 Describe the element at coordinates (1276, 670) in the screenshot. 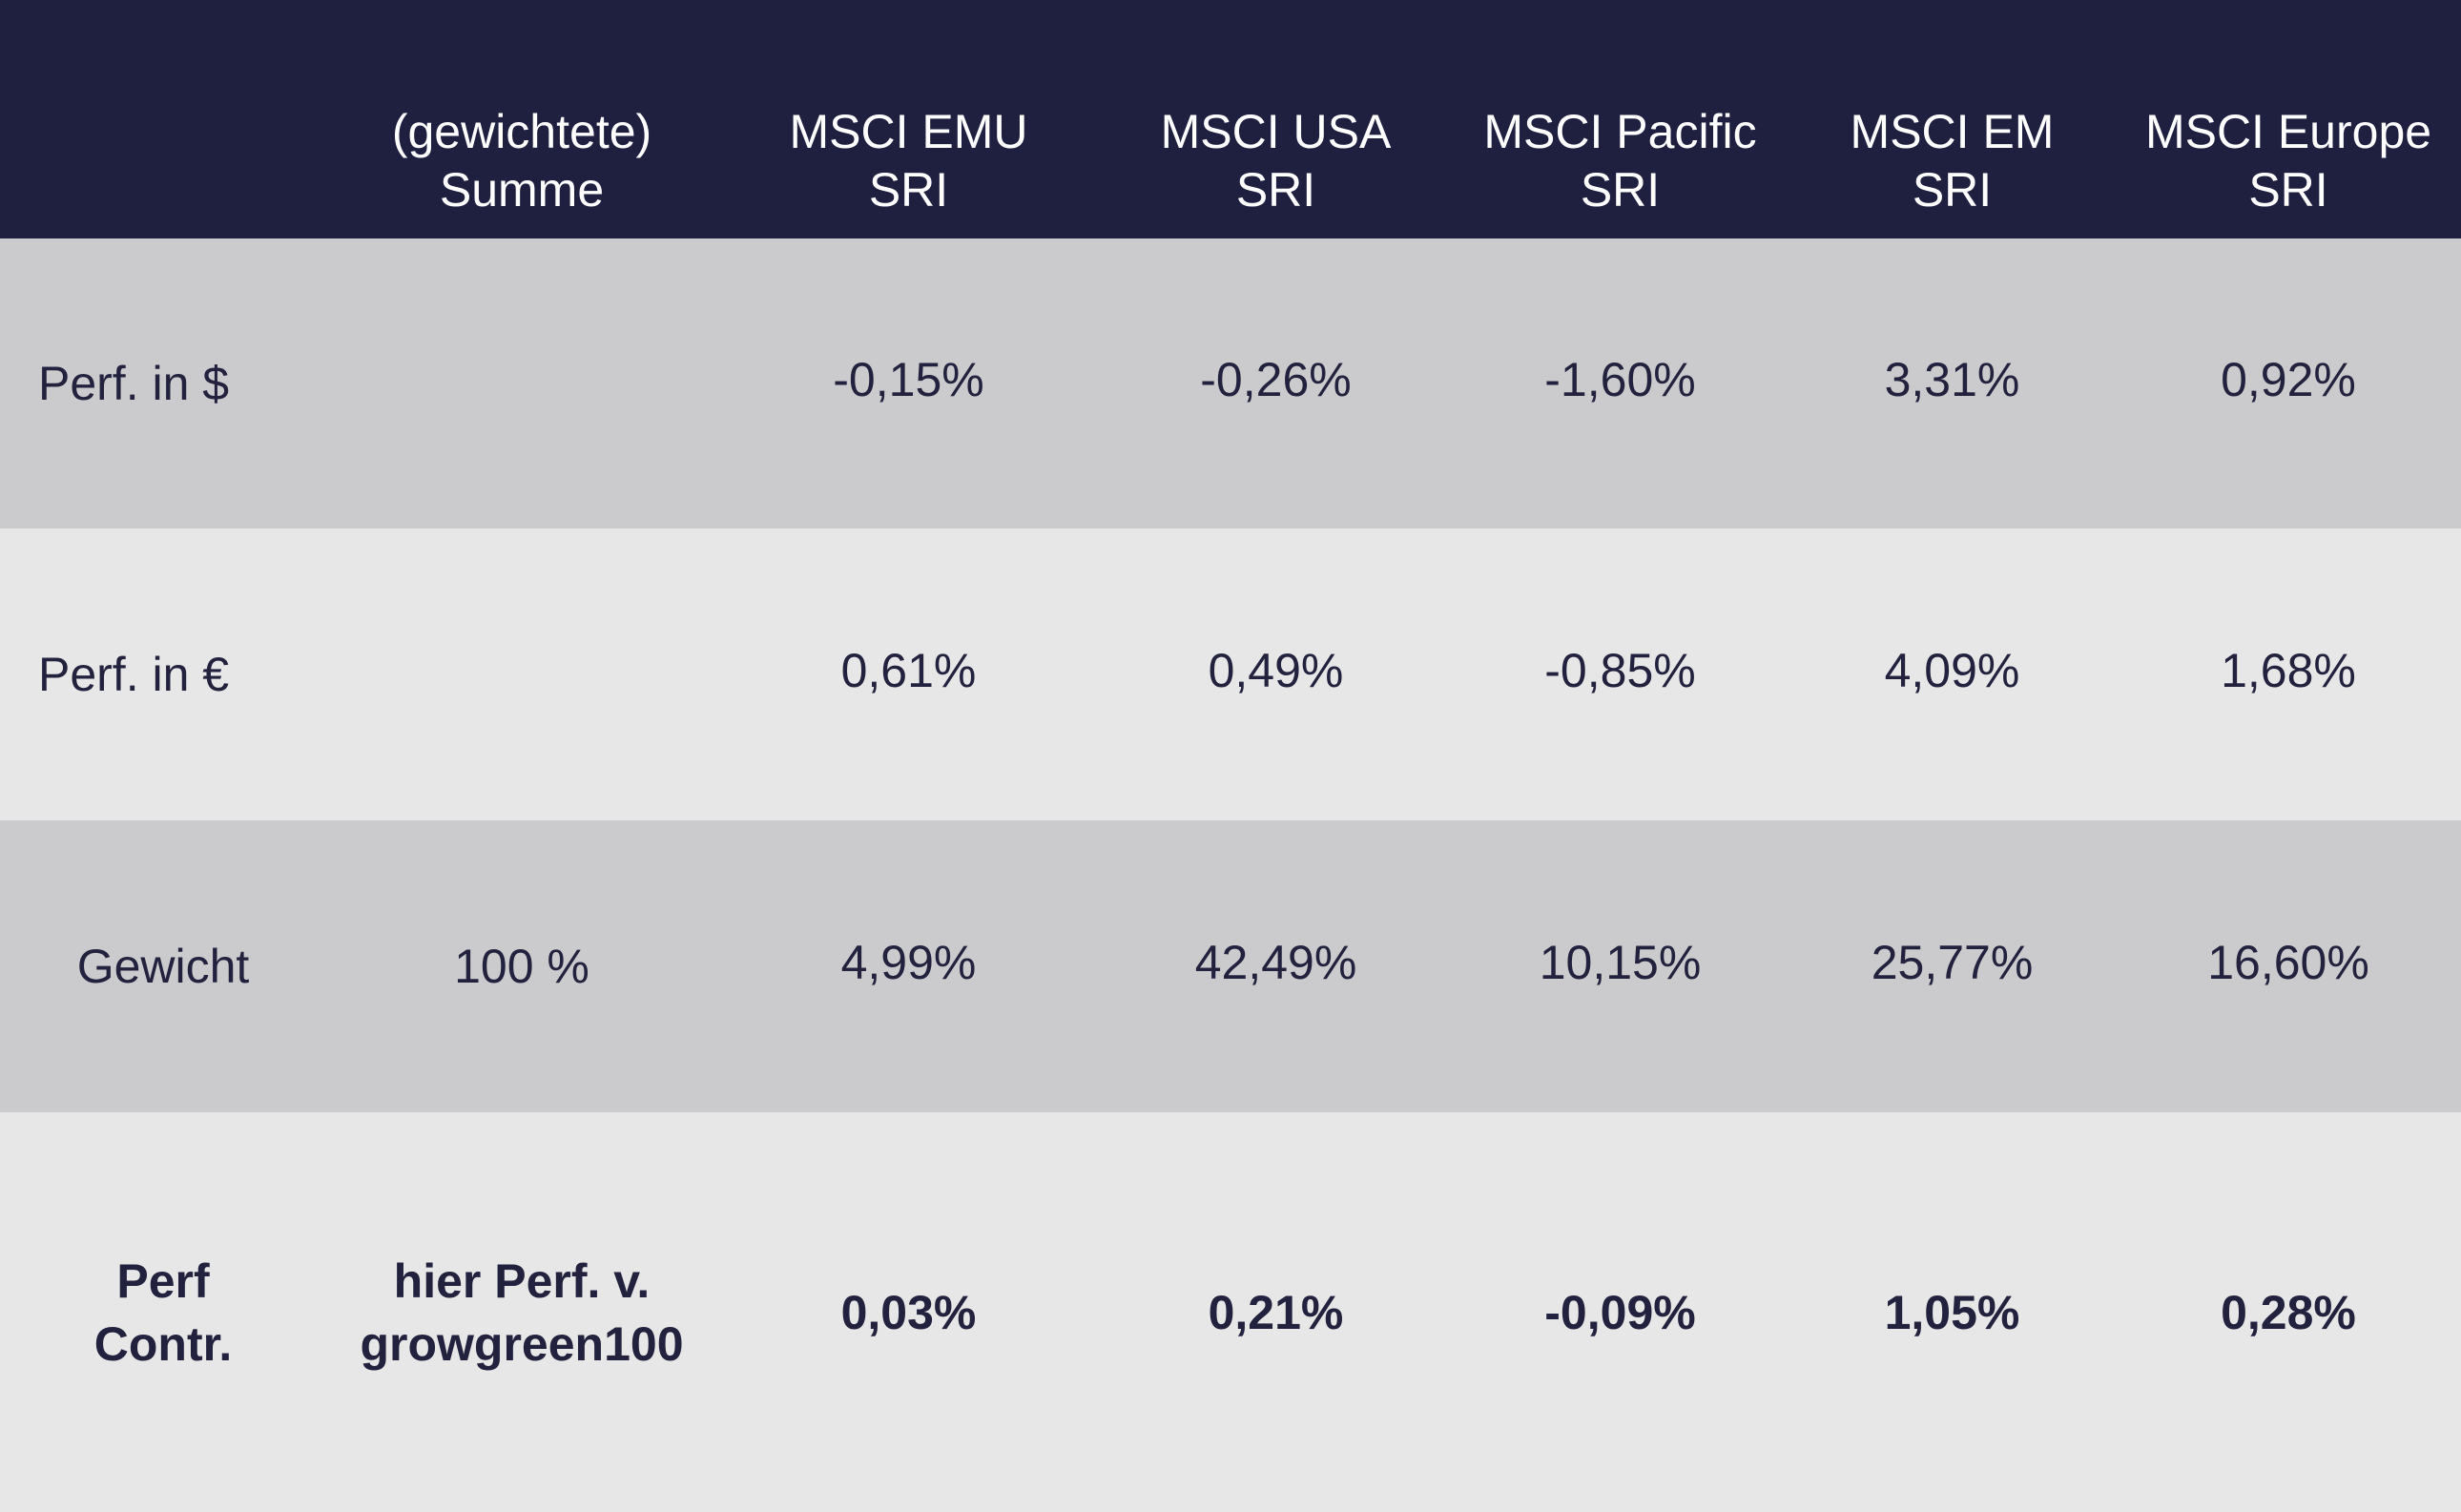

I see `value-cell: 0,49%` at that location.